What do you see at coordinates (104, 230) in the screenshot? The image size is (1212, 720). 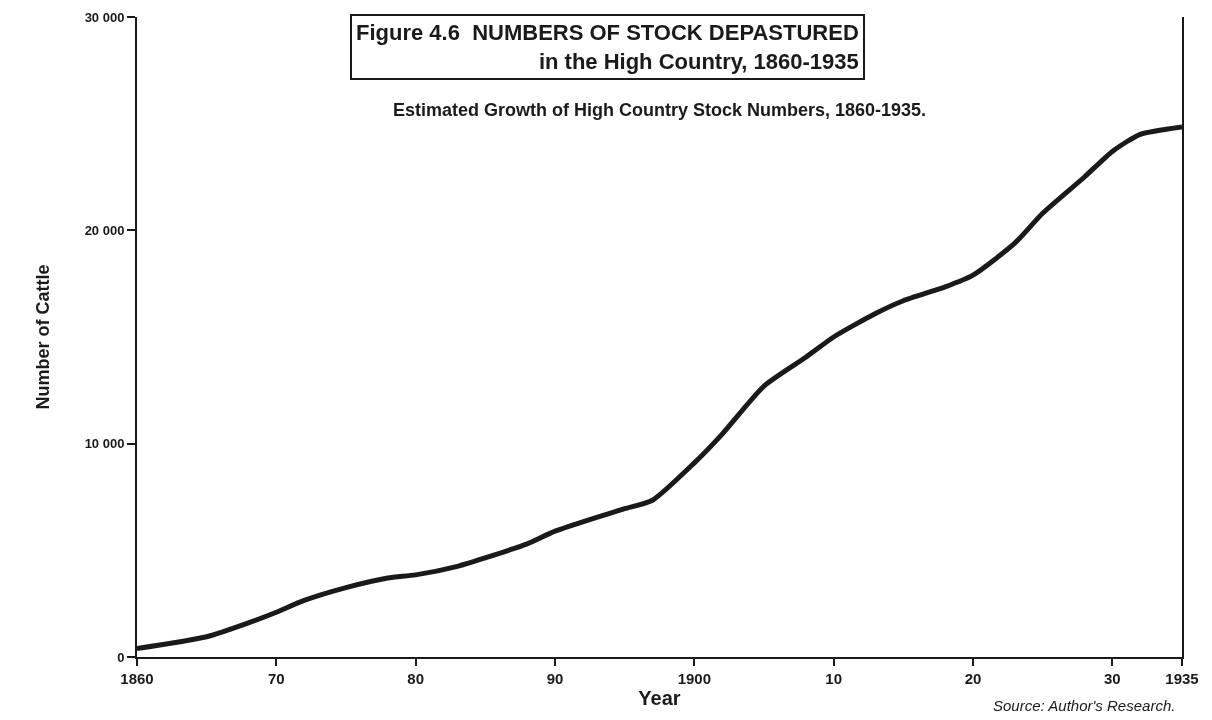 I see `y-tick-label: 20 000` at bounding box center [104, 230].